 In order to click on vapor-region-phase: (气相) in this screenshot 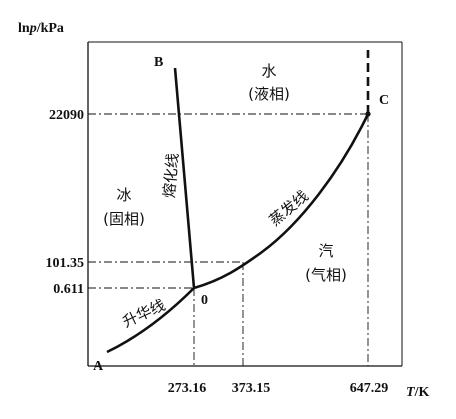, I will do `click(326, 275)`.